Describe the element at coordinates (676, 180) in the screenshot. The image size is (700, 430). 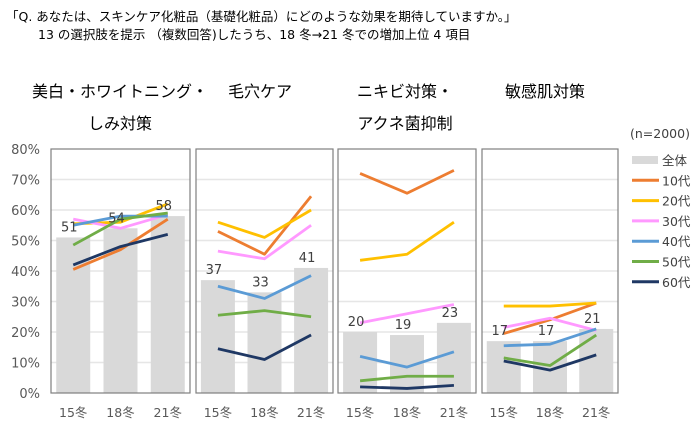
I see `legend-label: 10代` at that location.